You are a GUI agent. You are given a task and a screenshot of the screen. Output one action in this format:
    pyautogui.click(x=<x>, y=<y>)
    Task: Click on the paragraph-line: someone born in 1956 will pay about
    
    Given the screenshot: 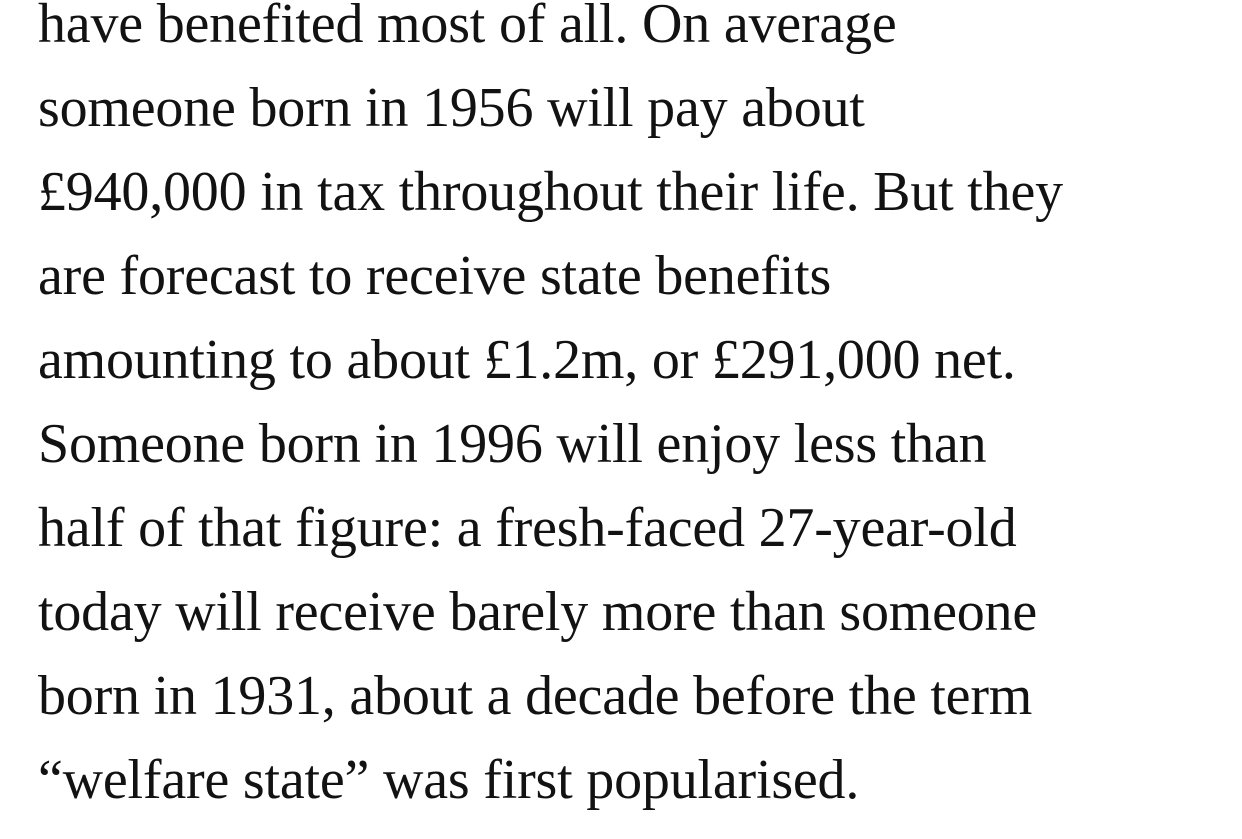 What is the action you would take?
    pyautogui.click(x=451, y=108)
    